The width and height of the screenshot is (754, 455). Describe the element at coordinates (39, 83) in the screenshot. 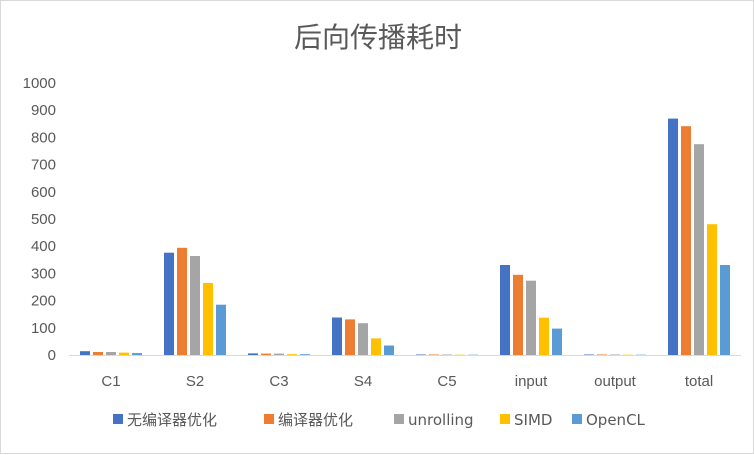

I see `y-tick-label: 1000` at that location.